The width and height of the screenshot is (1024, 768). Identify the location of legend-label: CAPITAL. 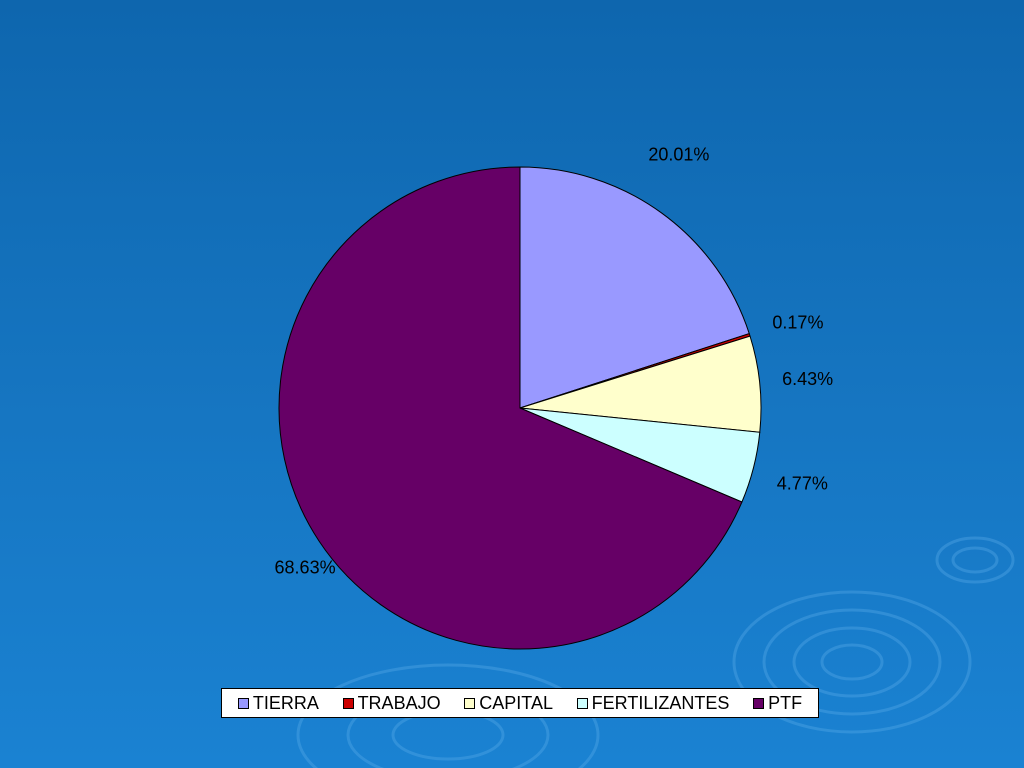
(516, 702).